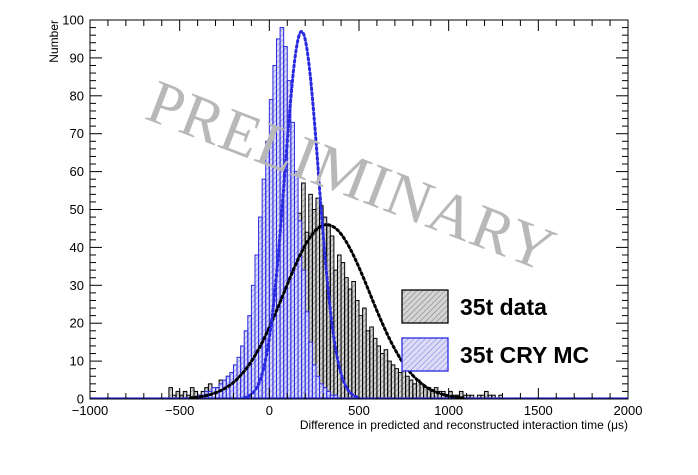  What do you see at coordinates (80, 399) in the screenshot?
I see `y-tick-label: 0` at bounding box center [80, 399].